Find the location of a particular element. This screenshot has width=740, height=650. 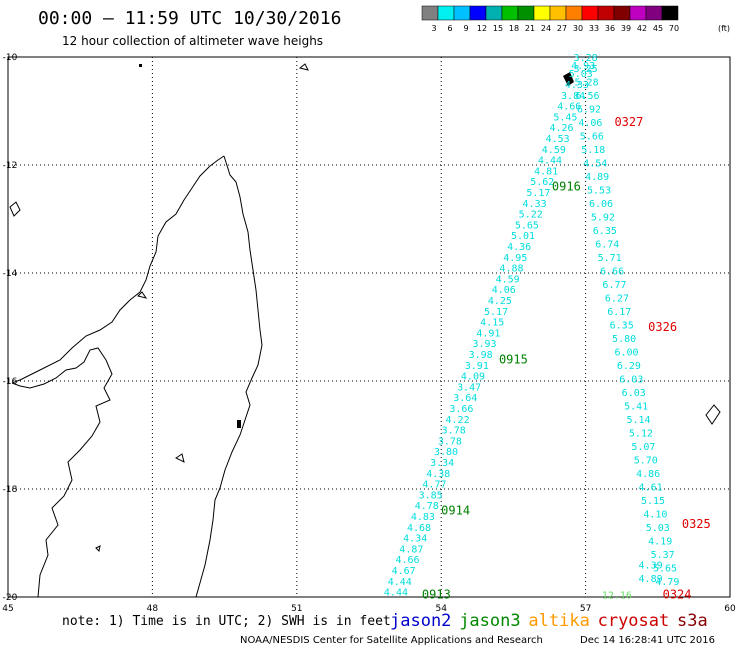

swh-value-label: 6.66 is located at coordinates (612, 271).